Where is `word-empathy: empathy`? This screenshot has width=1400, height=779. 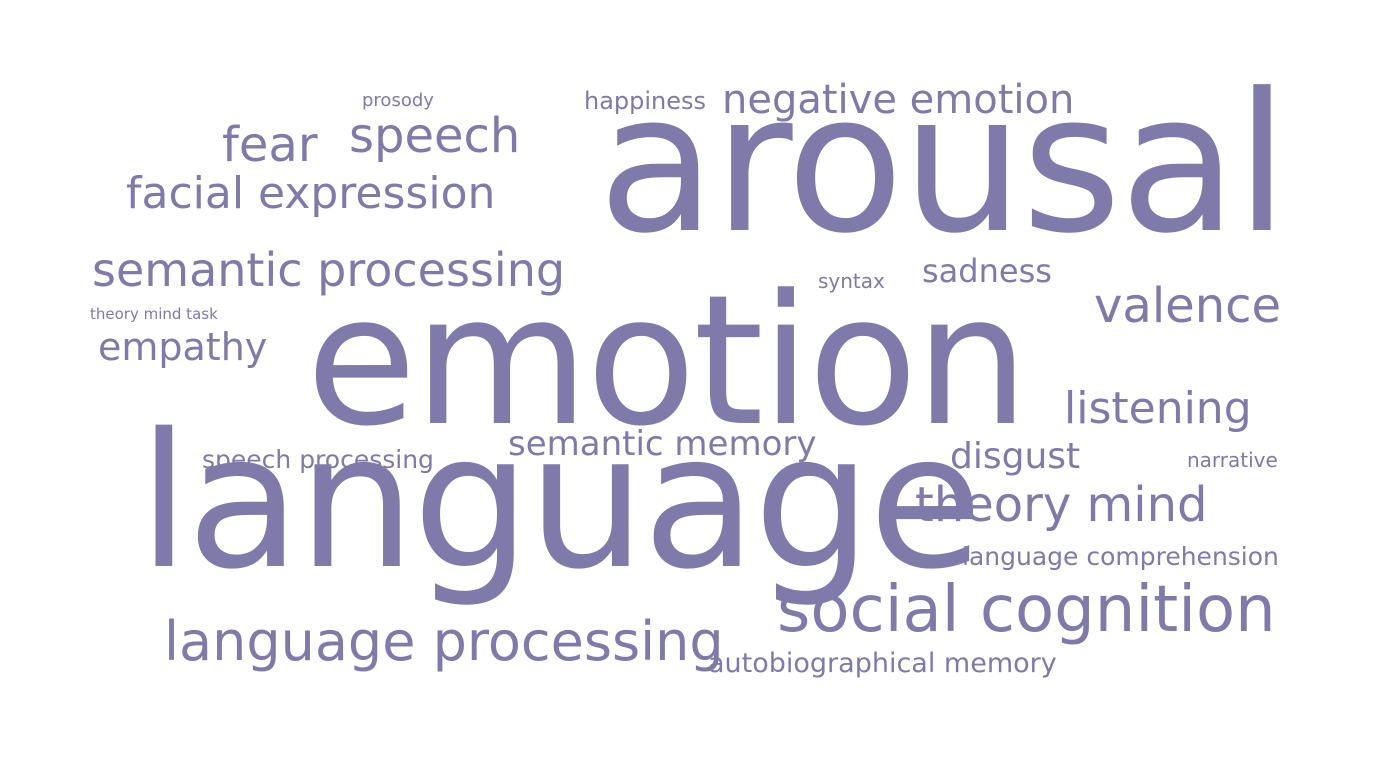 word-empathy: empathy is located at coordinates (183, 347).